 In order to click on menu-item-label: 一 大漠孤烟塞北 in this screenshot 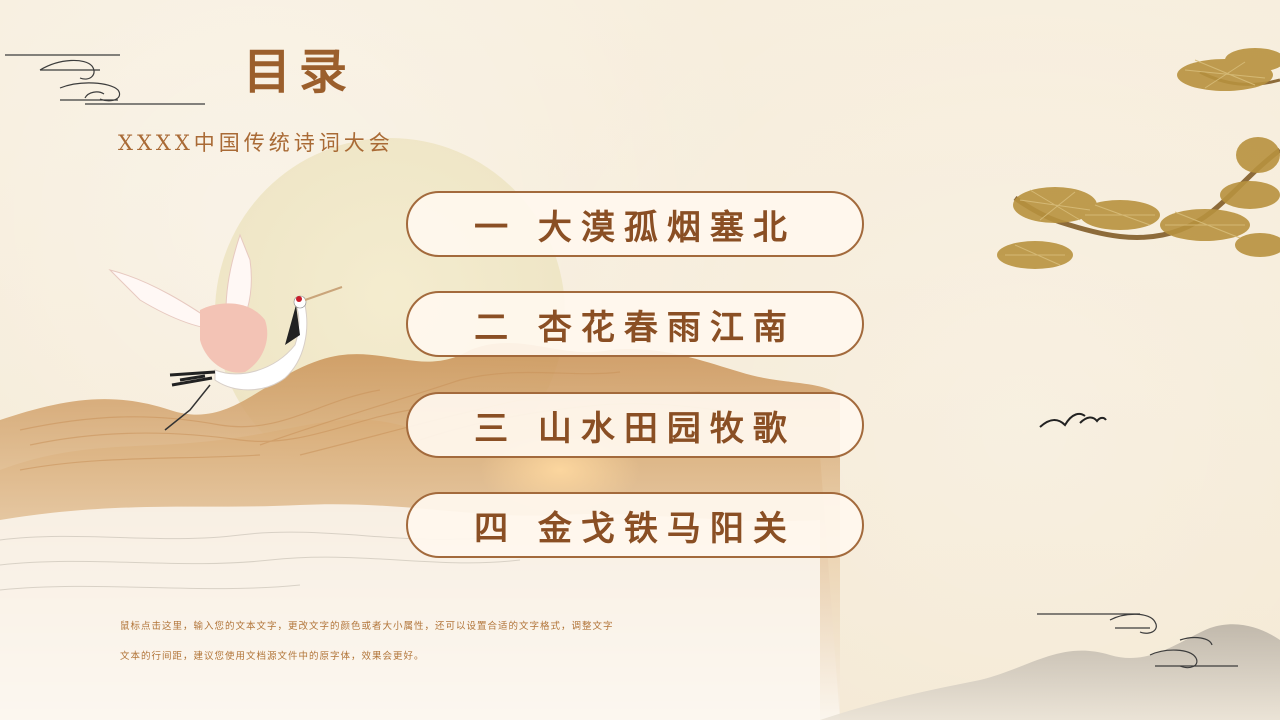, I will do `click(635, 227)`.